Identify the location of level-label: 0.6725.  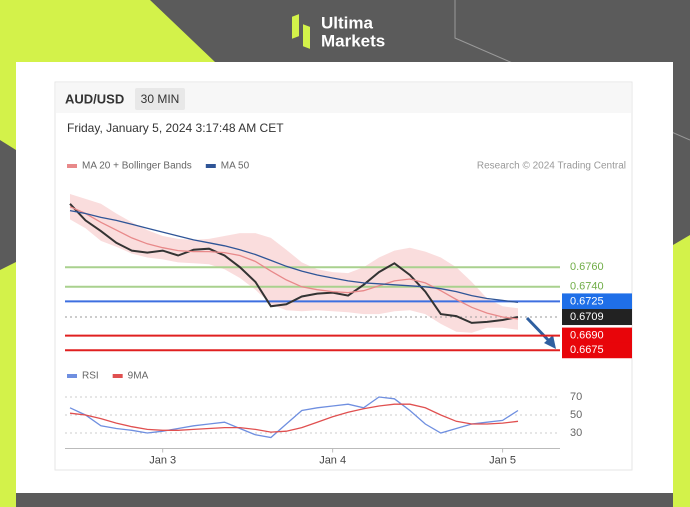
(587, 301).